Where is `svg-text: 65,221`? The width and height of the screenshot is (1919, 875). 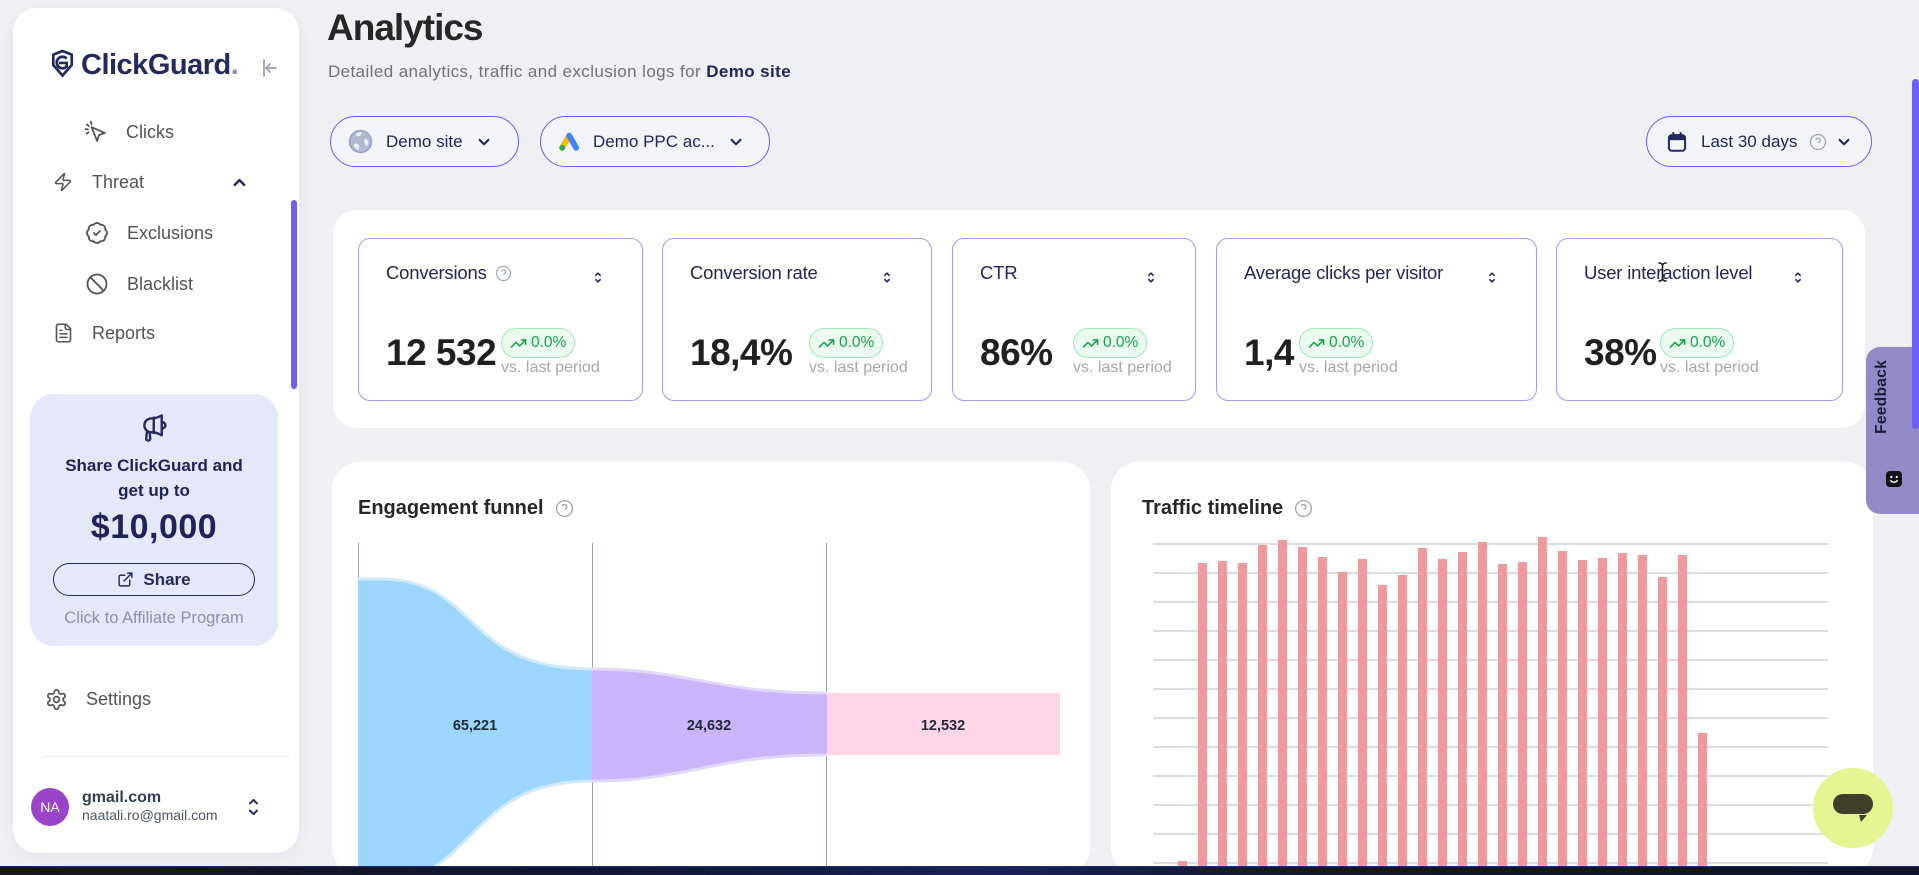
svg-text: 65,221 is located at coordinates (475, 726).